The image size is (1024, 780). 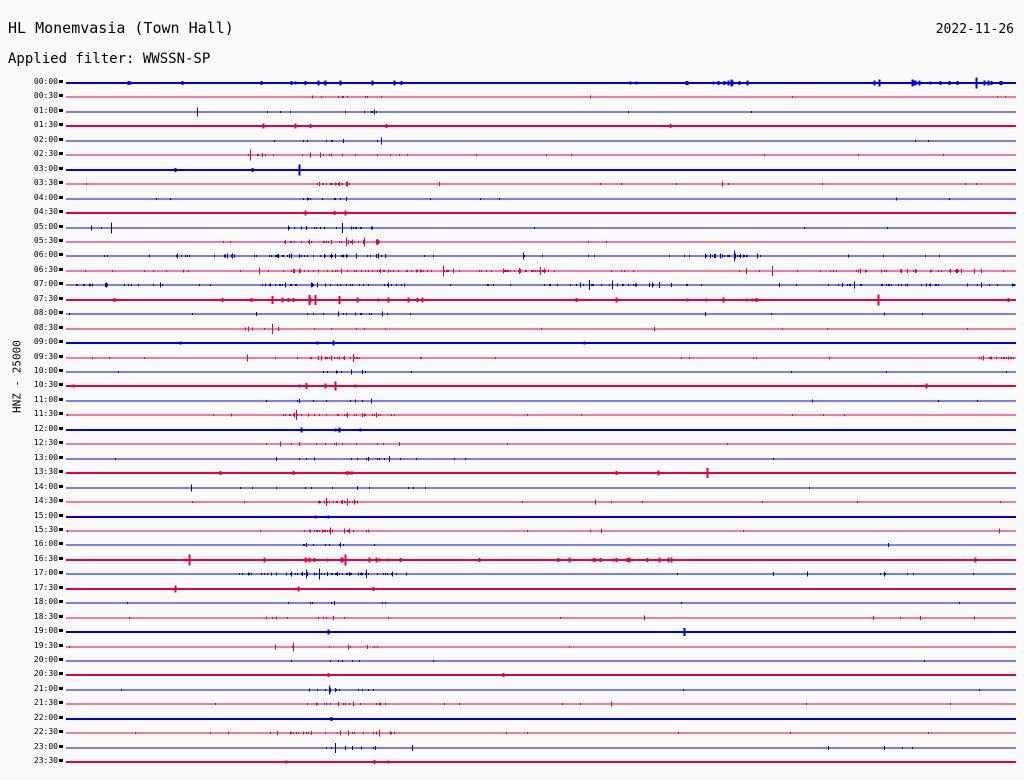 I want to click on trace-row: 16:30, so click(x=512, y=560).